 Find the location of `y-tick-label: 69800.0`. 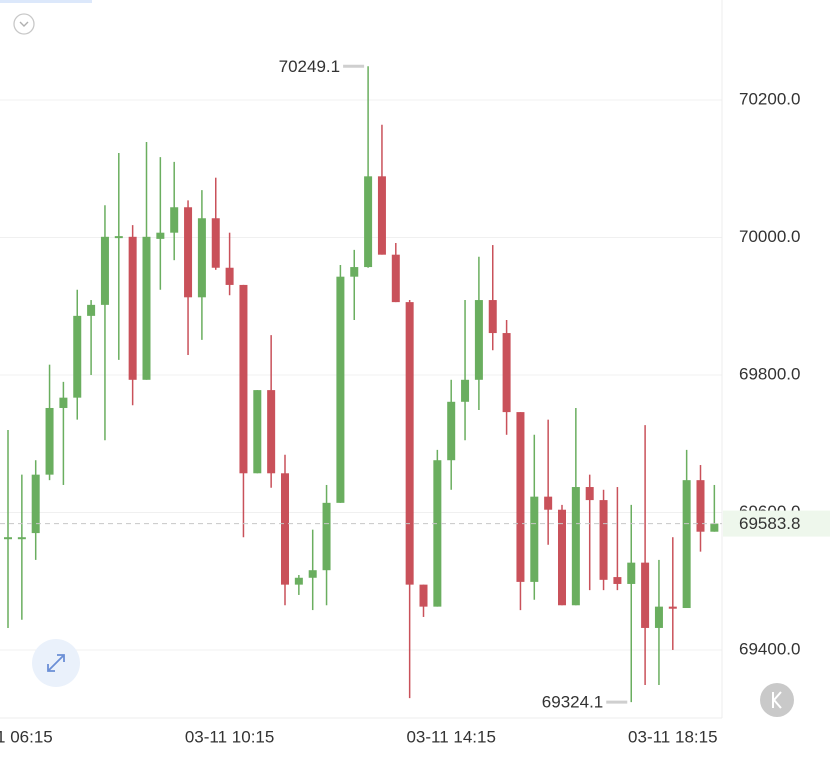

y-tick-label: 69800.0 is located at coordinates (769, 373).